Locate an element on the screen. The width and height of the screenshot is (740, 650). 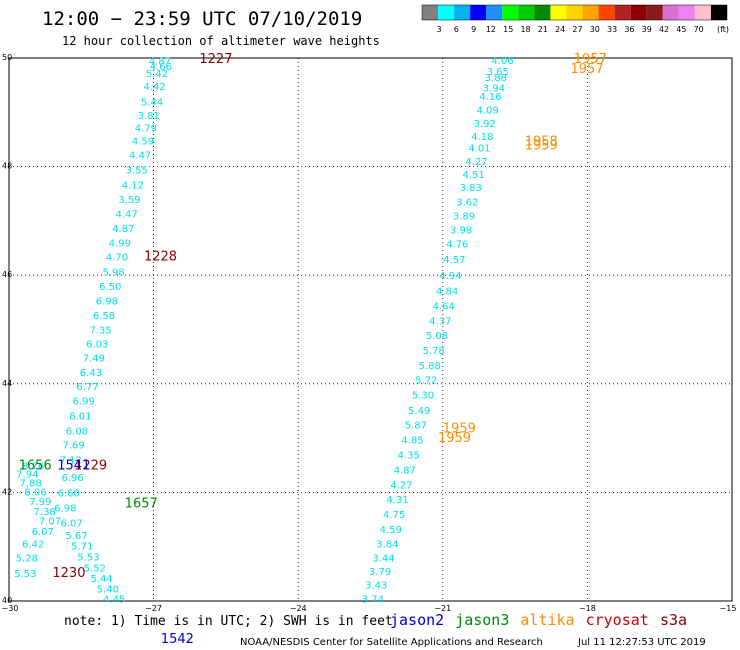
wave-height-value: 7.07 is located at coordinates (50, 522).